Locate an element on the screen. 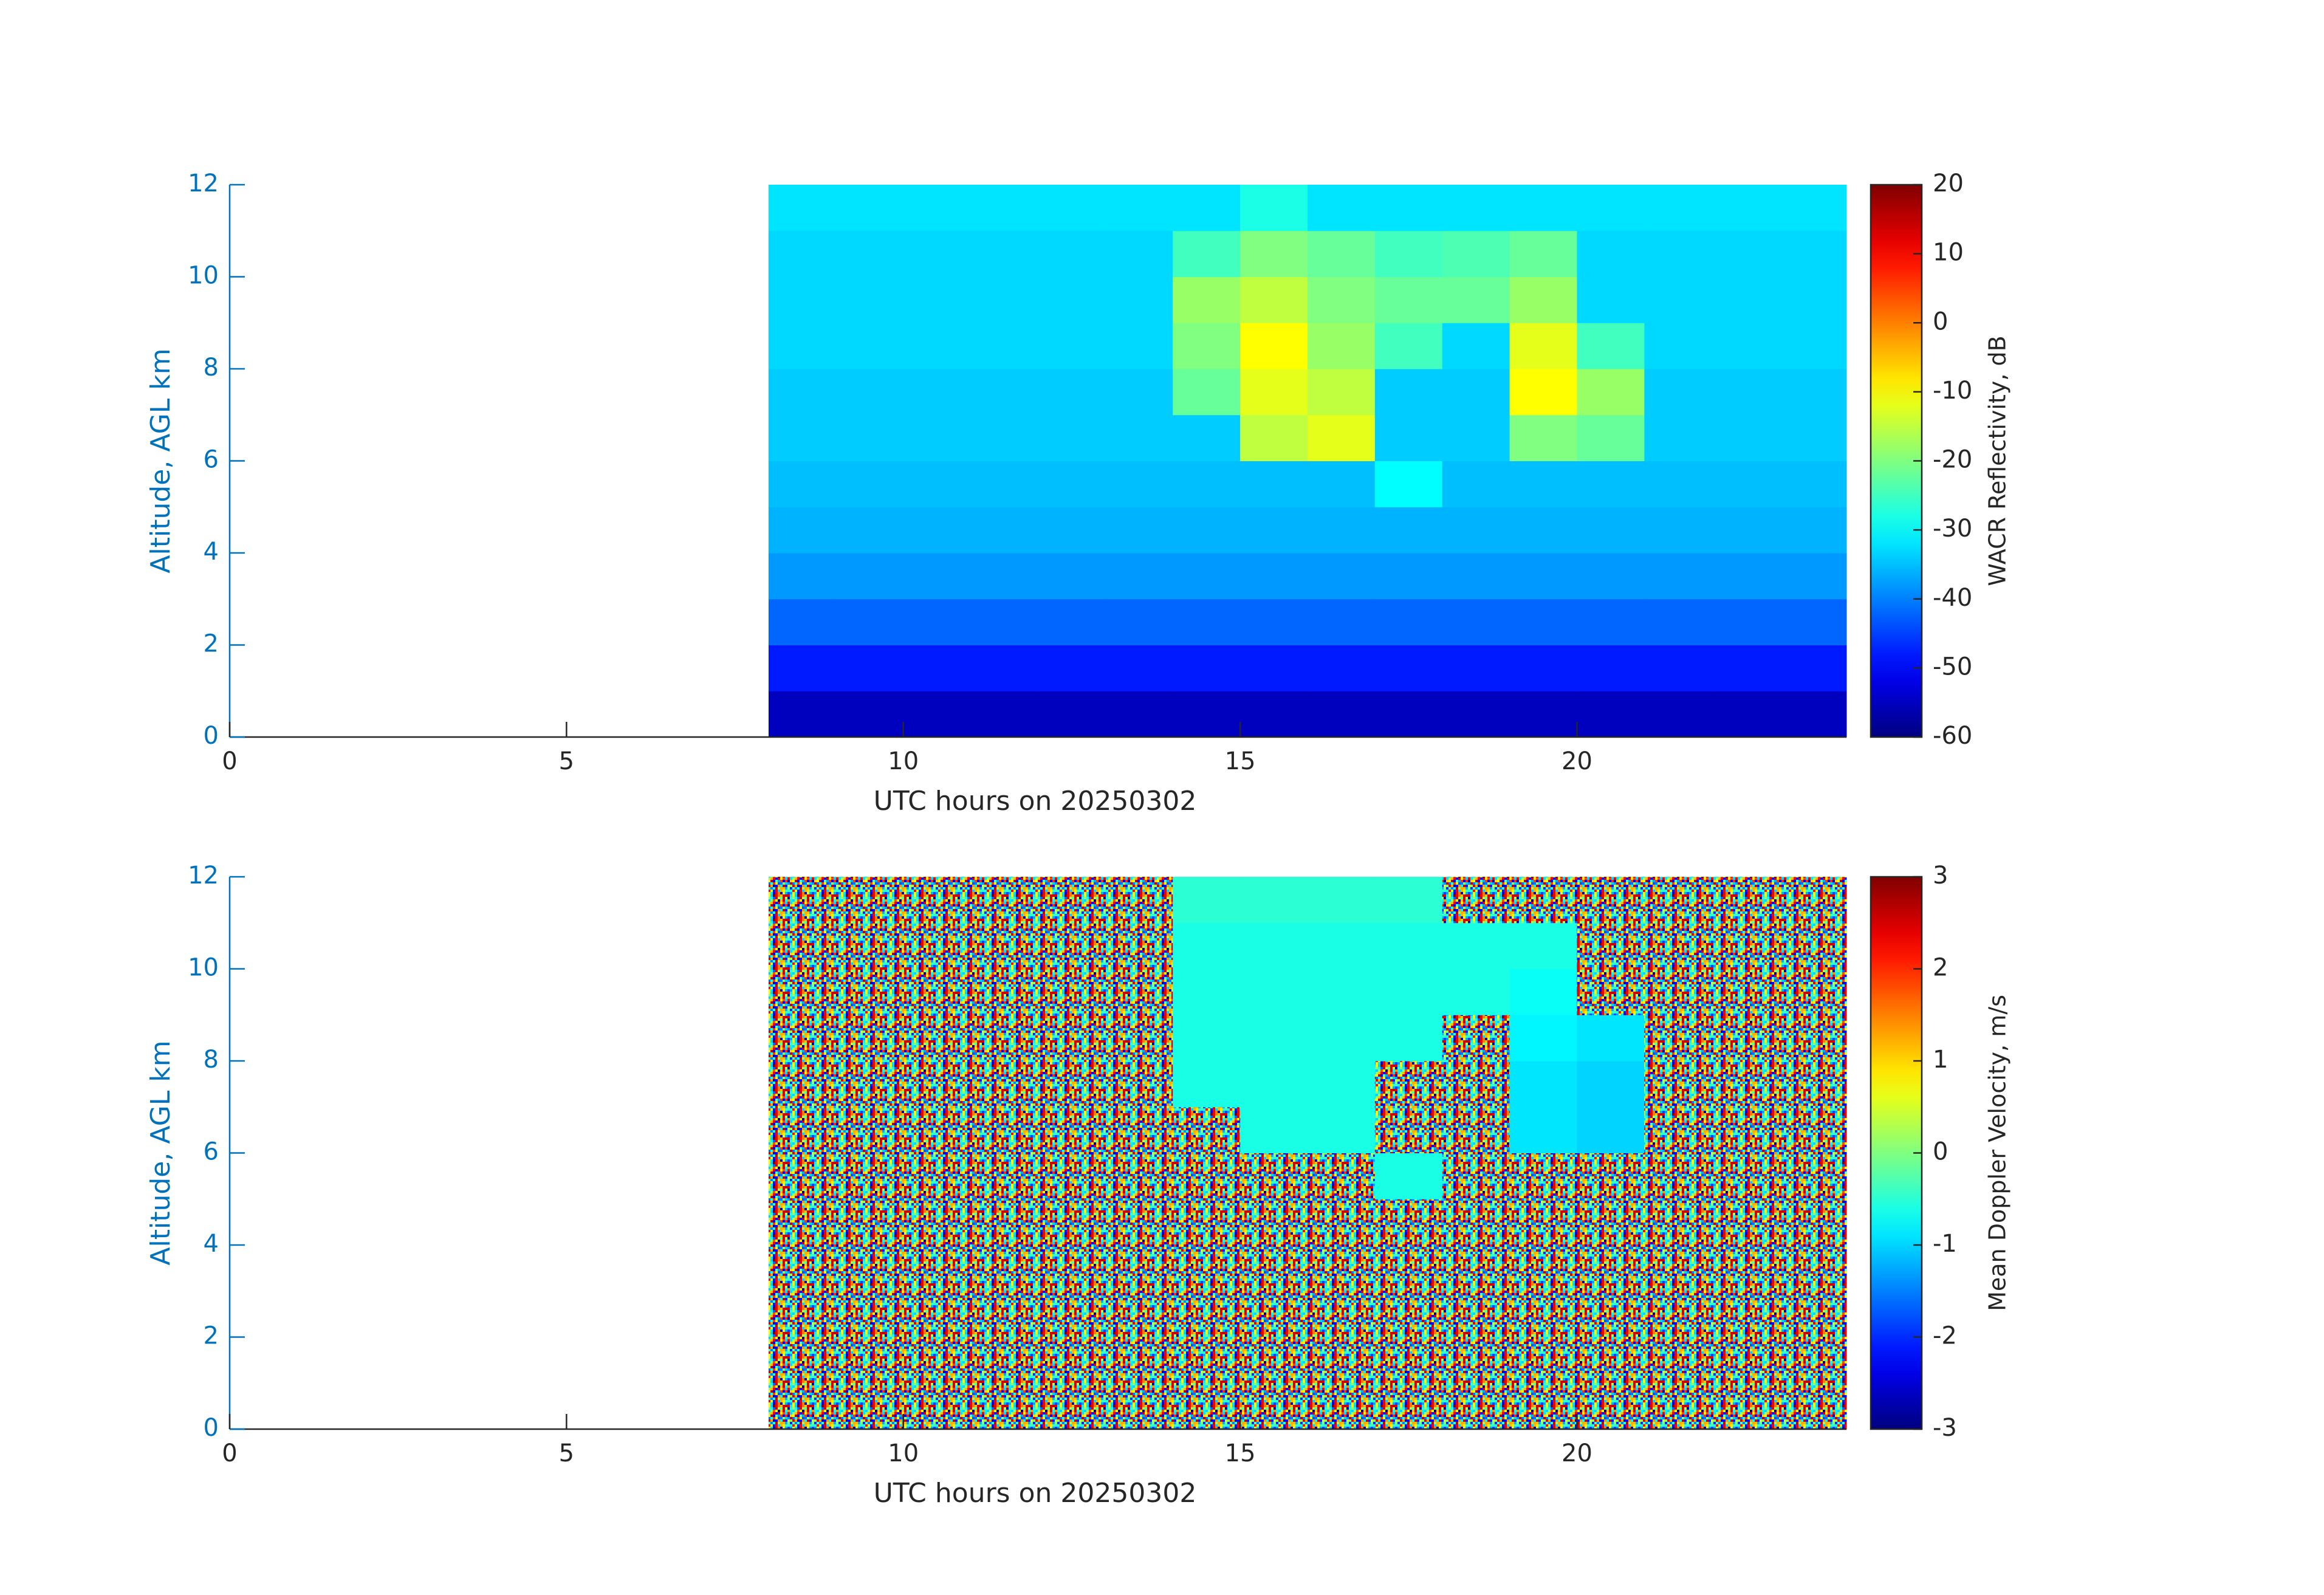 The width and height of the screenshot is (2324, 1595). colorbar-label: Mean Doppler Velocity, m/s is located at coordinates (1997, 1153).